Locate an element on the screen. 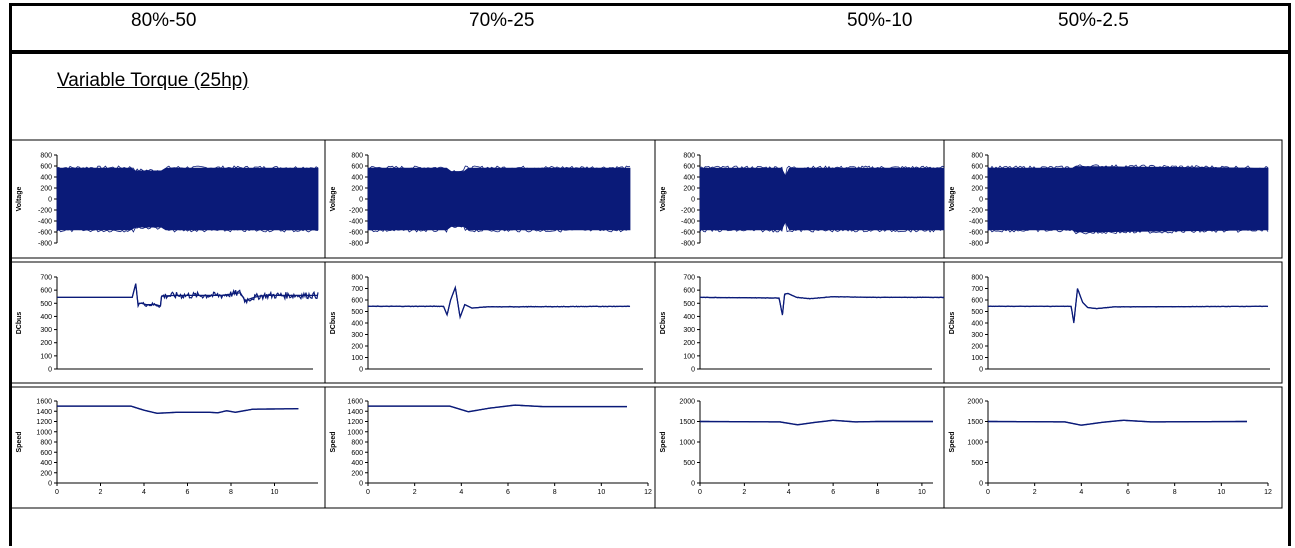  y-axis-label: Speed is located at coordinates (19, 441).